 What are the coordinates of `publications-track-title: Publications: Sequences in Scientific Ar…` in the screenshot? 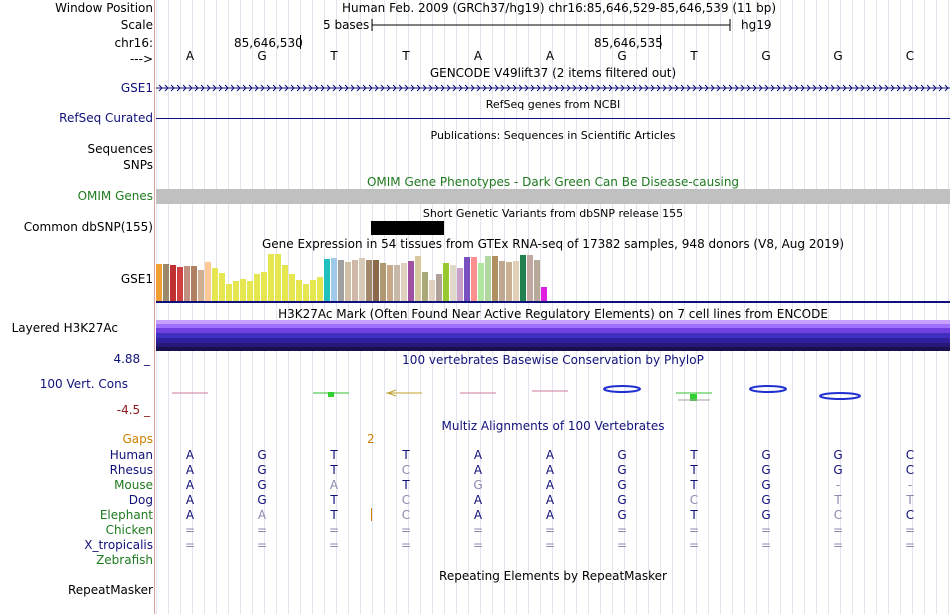 It's located at (553, 135).